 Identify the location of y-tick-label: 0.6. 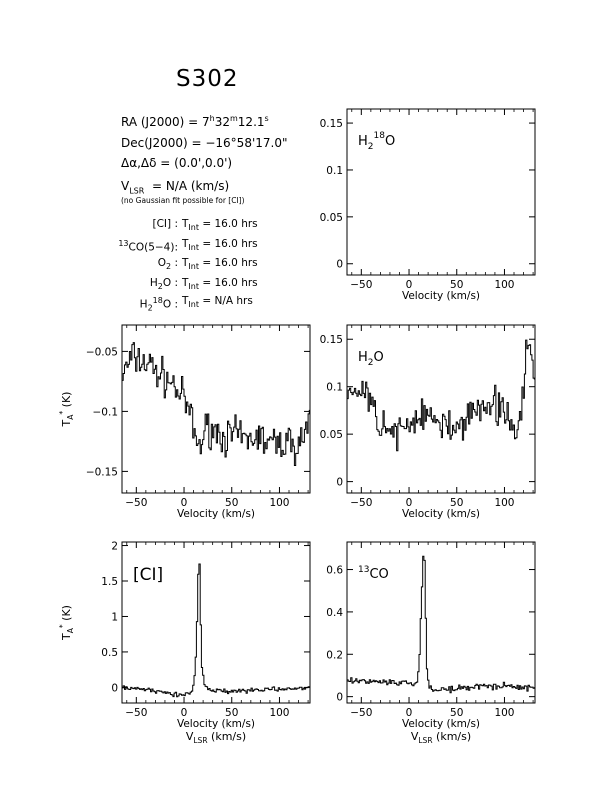
(334, 571).